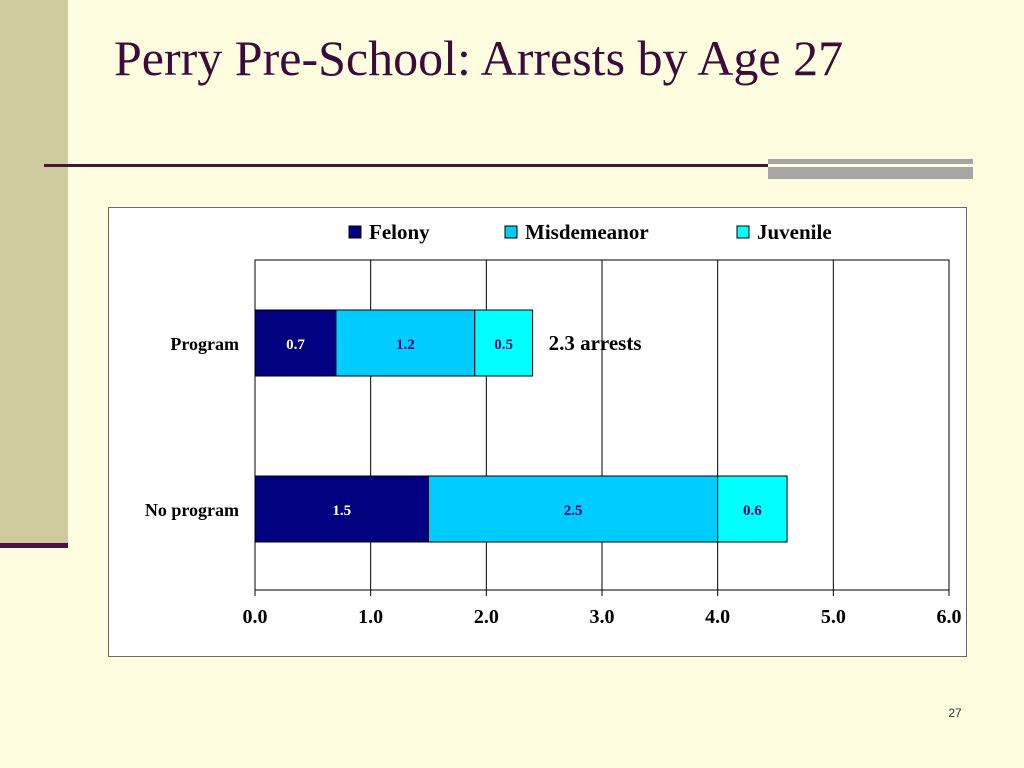 Image resolution: width=1024 pixels, height=768 pixels. I want to click on bar-felony-program, so click(295, 343).